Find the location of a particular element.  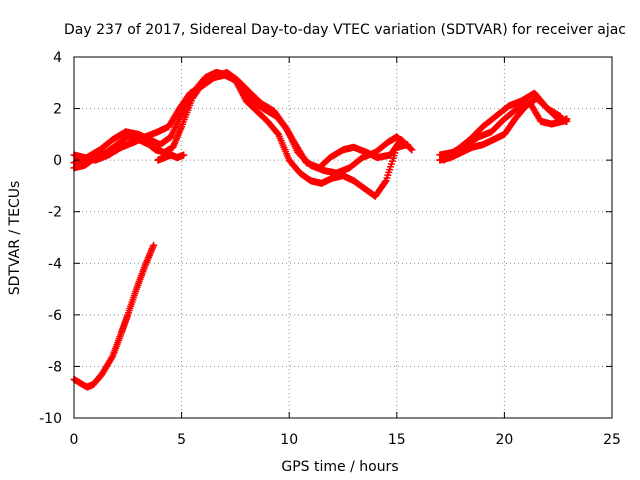

y-tick-label: 4 is located at coordinates (57, 58).